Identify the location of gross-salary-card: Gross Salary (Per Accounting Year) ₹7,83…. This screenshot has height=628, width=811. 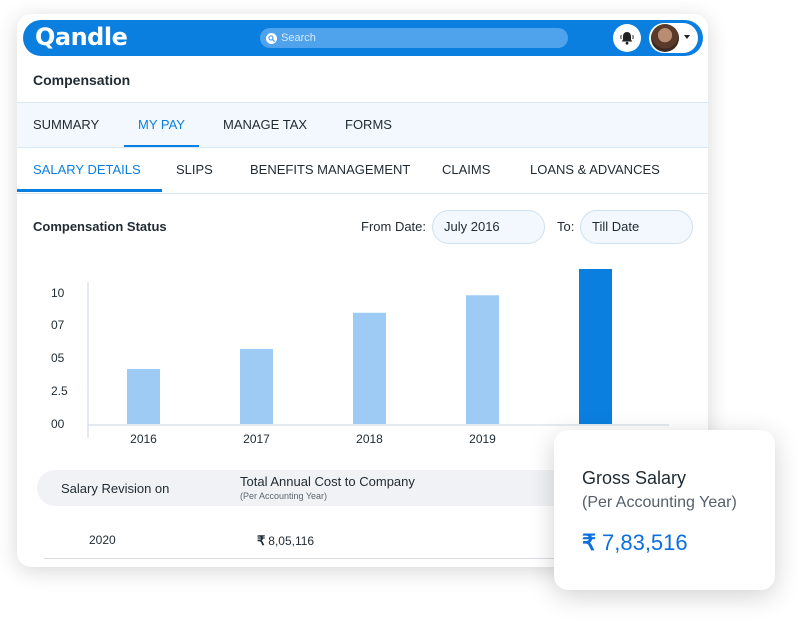
(664, 510).